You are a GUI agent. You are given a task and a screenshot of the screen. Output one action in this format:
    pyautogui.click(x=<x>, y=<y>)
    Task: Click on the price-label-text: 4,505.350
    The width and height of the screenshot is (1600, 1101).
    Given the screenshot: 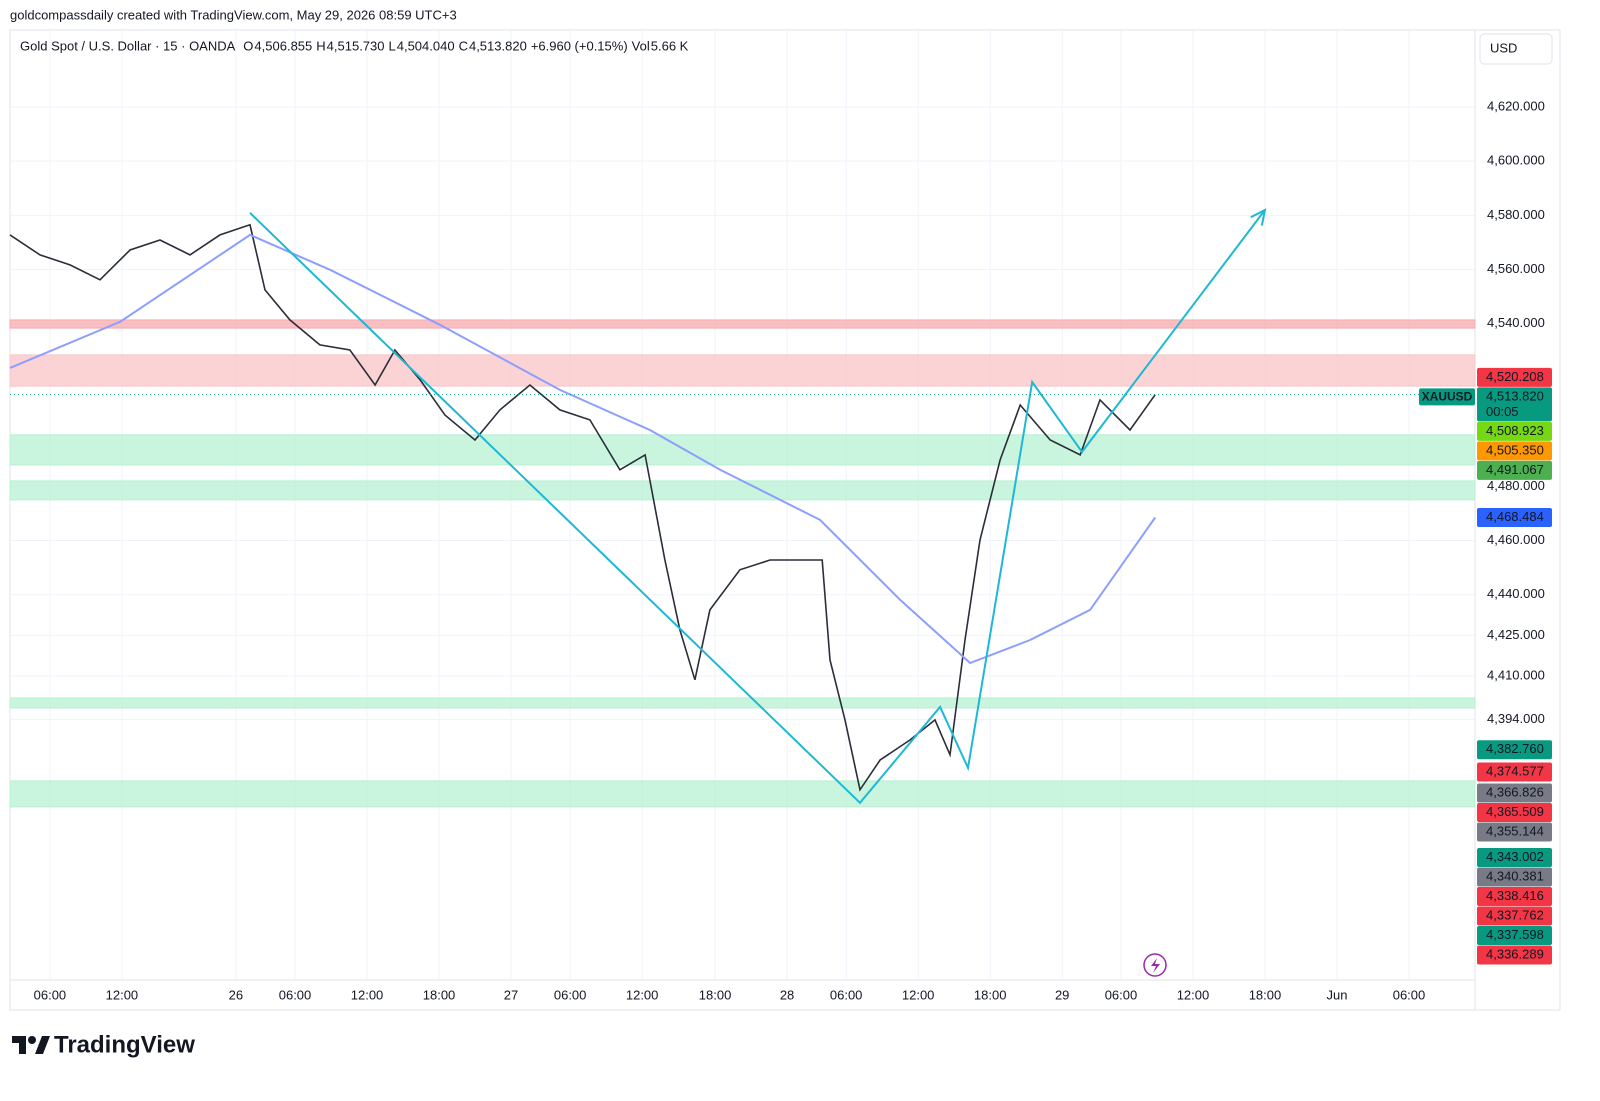 What is the action you would take?
    pyautogui.click(x=1515, y=449)
    